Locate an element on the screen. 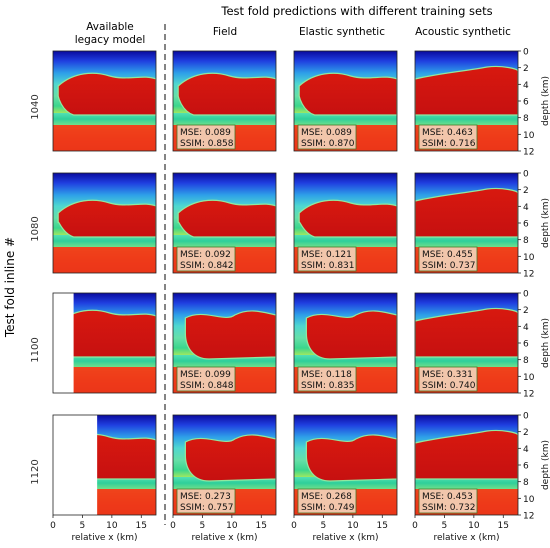 The image size is (550, 548). x-tick-label: 5 is located at coordinates (324, 526).